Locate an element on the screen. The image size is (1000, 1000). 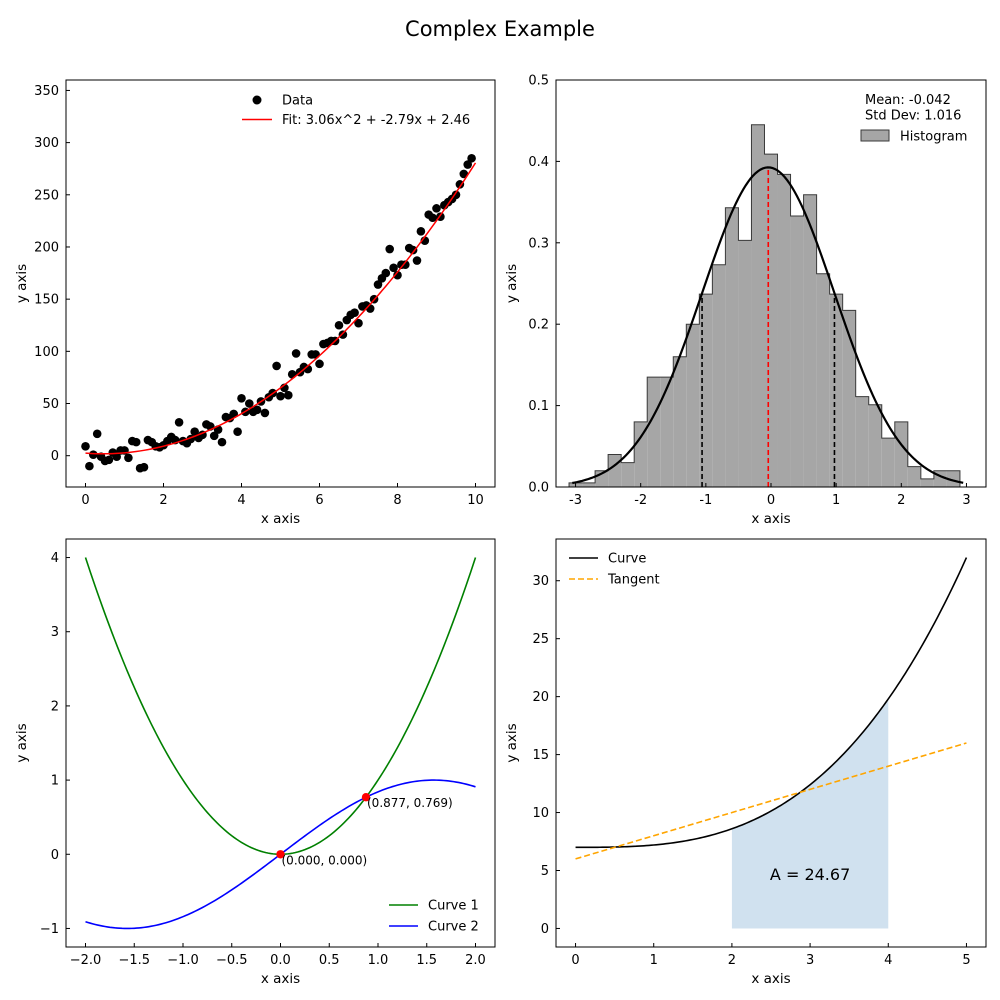
std-dev-annotation: Std Dev: 1.016 is located at coordinates (913, 116).